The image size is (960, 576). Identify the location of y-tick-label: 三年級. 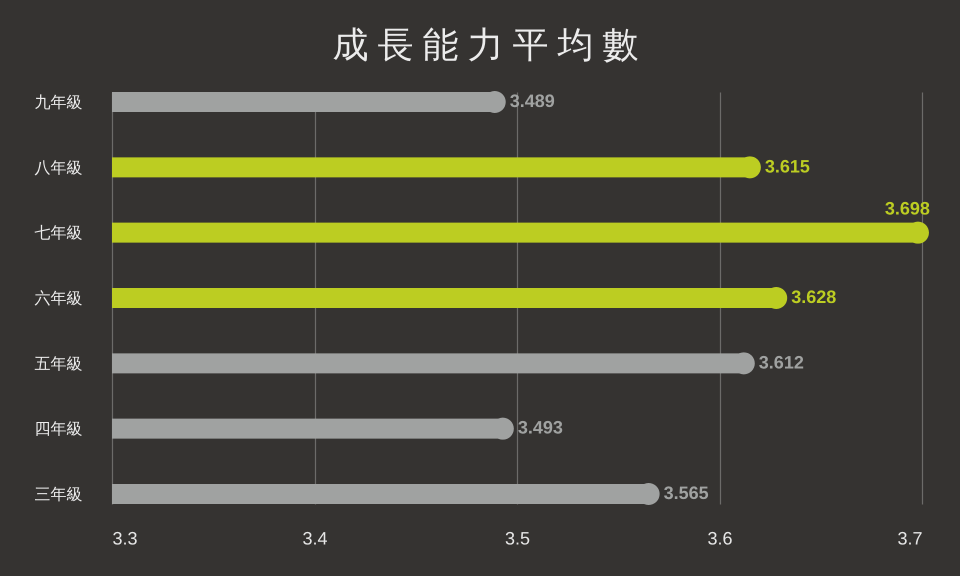
(58, 495).